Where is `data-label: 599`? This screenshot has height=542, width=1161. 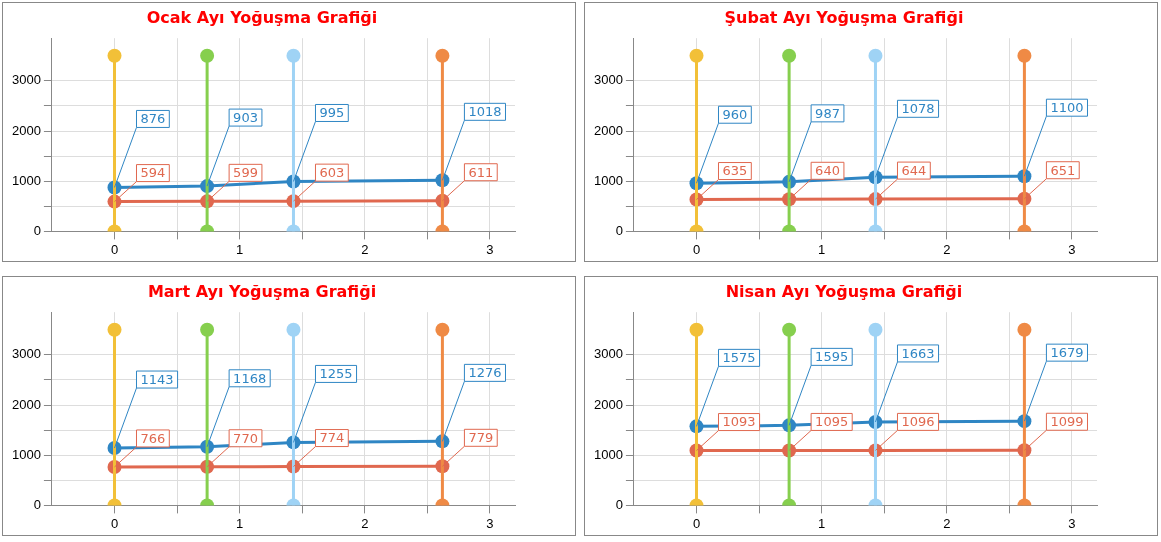 data-label: 599 is located at coordinates (245, 173).